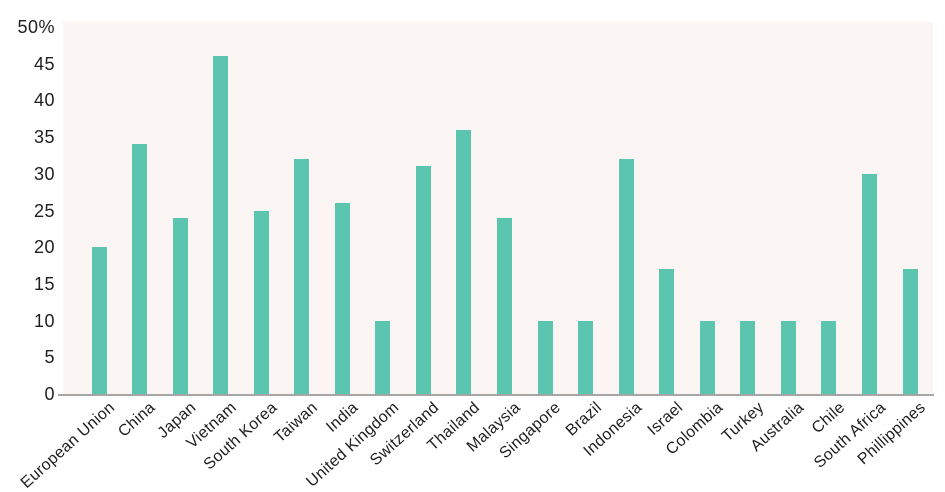  What do you see at coordinates (44, 63) in the screenshot?
I see `y-axis-tick-label: 45` at bounding box center [44, 63].